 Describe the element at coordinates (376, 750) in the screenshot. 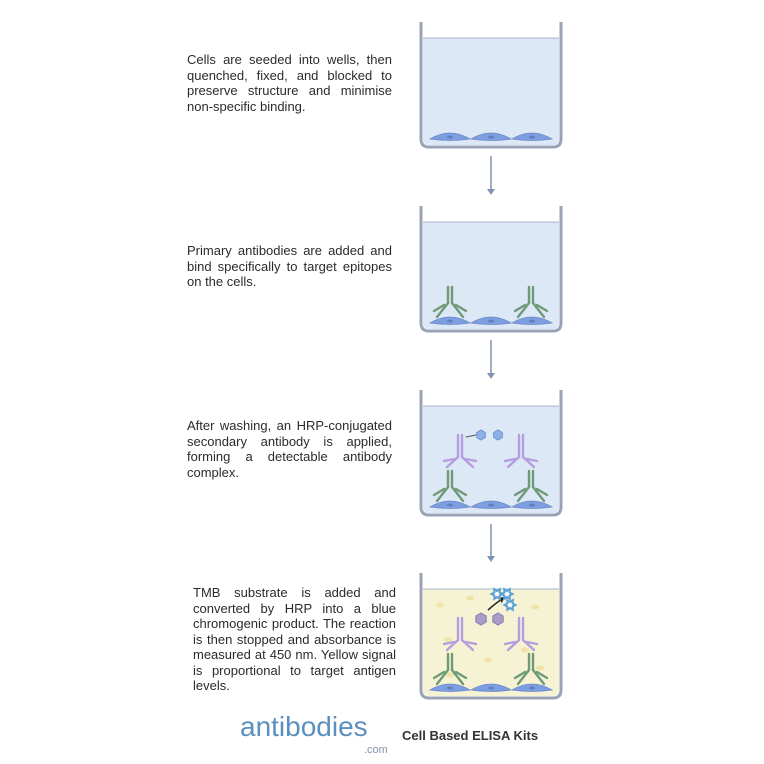

I see `logo-suffix: .com` at that location.